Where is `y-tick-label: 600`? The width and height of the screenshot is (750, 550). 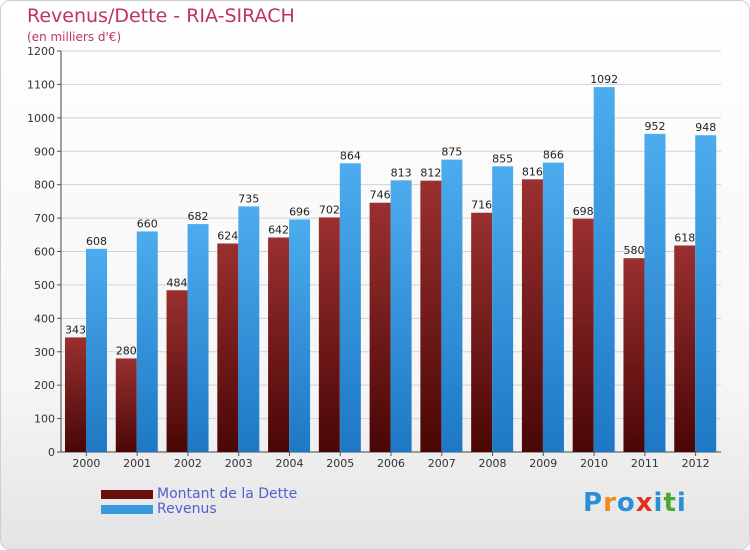
y-tick-label: 600 is located at coordinates (44, 252).